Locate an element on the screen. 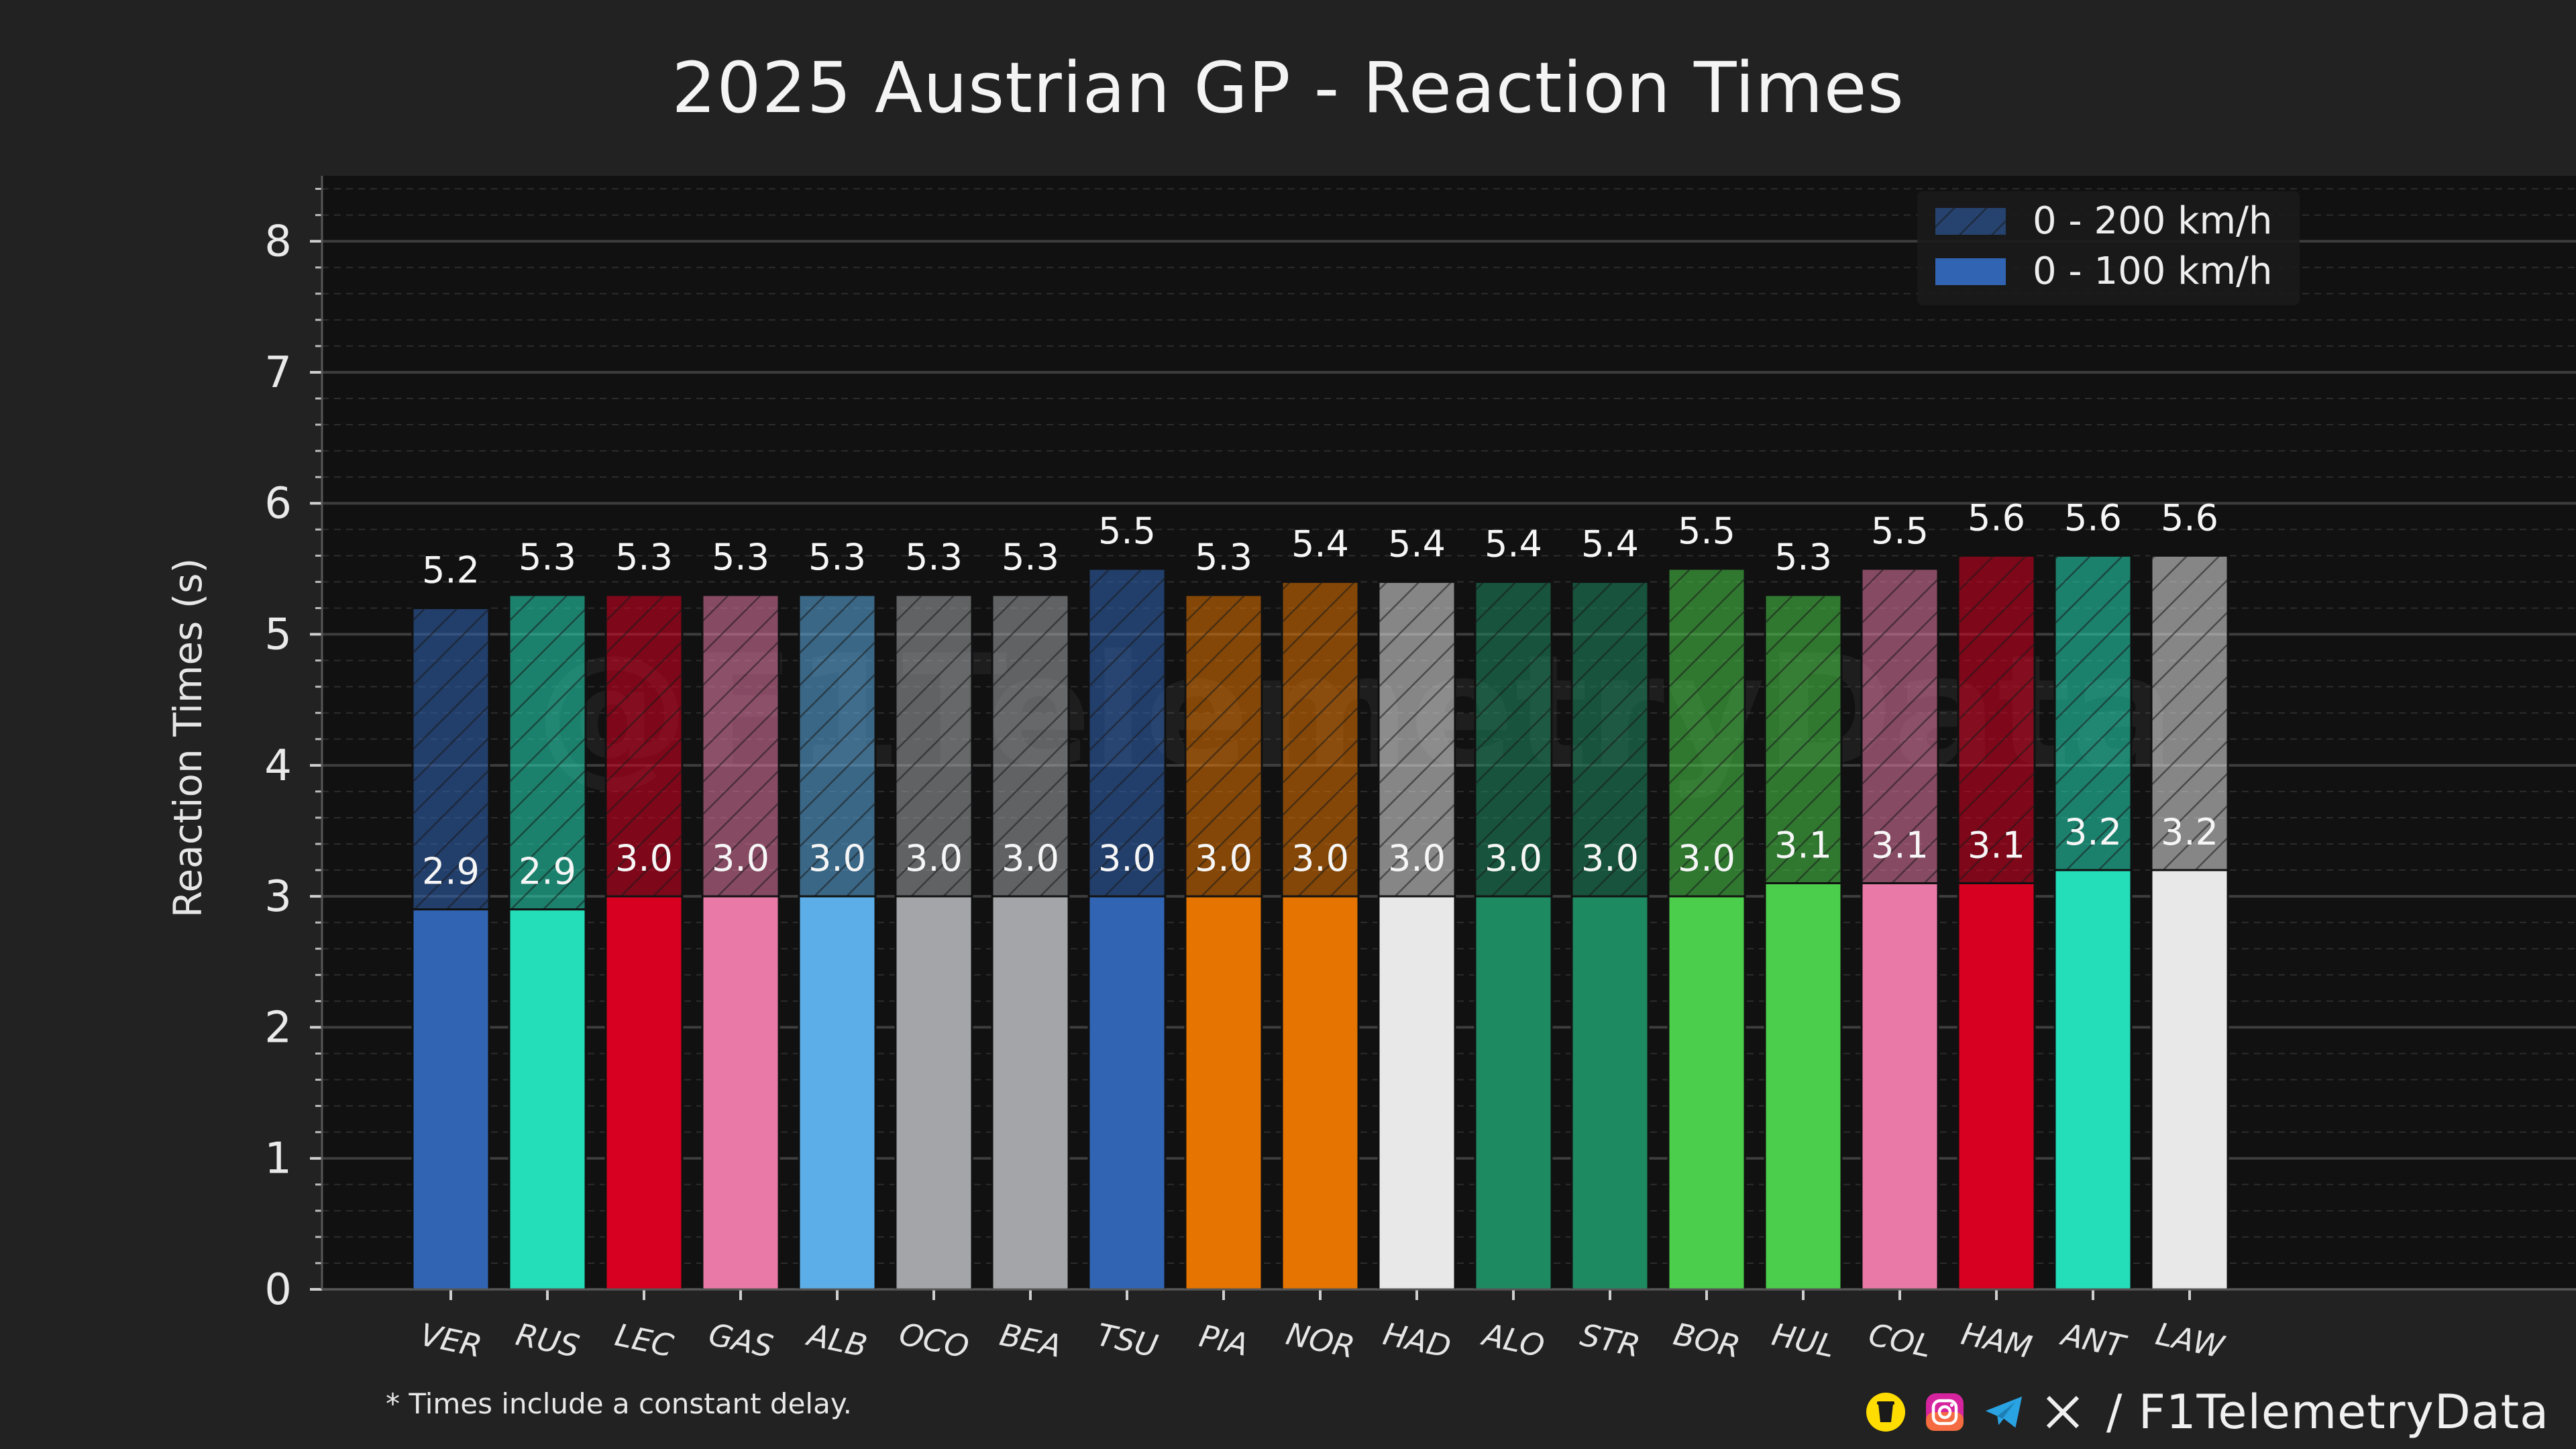  x-tick-label: STR is located at coordinates (1610, 1340).